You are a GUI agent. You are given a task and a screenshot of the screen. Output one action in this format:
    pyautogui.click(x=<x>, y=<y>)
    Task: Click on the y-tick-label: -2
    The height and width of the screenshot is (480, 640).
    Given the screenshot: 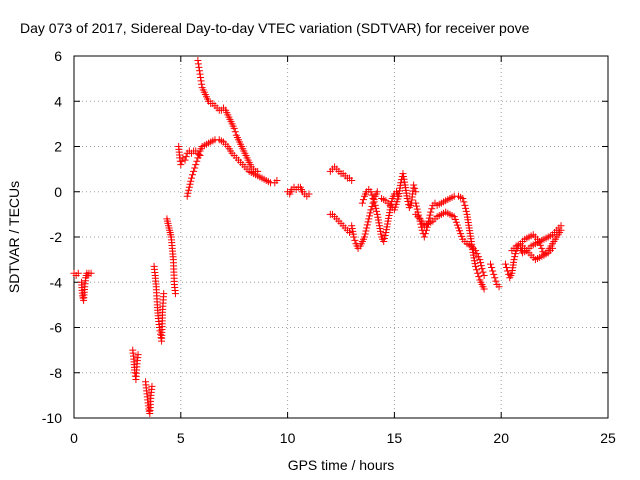 What is the action you would take?
    pyautogui.click(x=56, y=237)
    